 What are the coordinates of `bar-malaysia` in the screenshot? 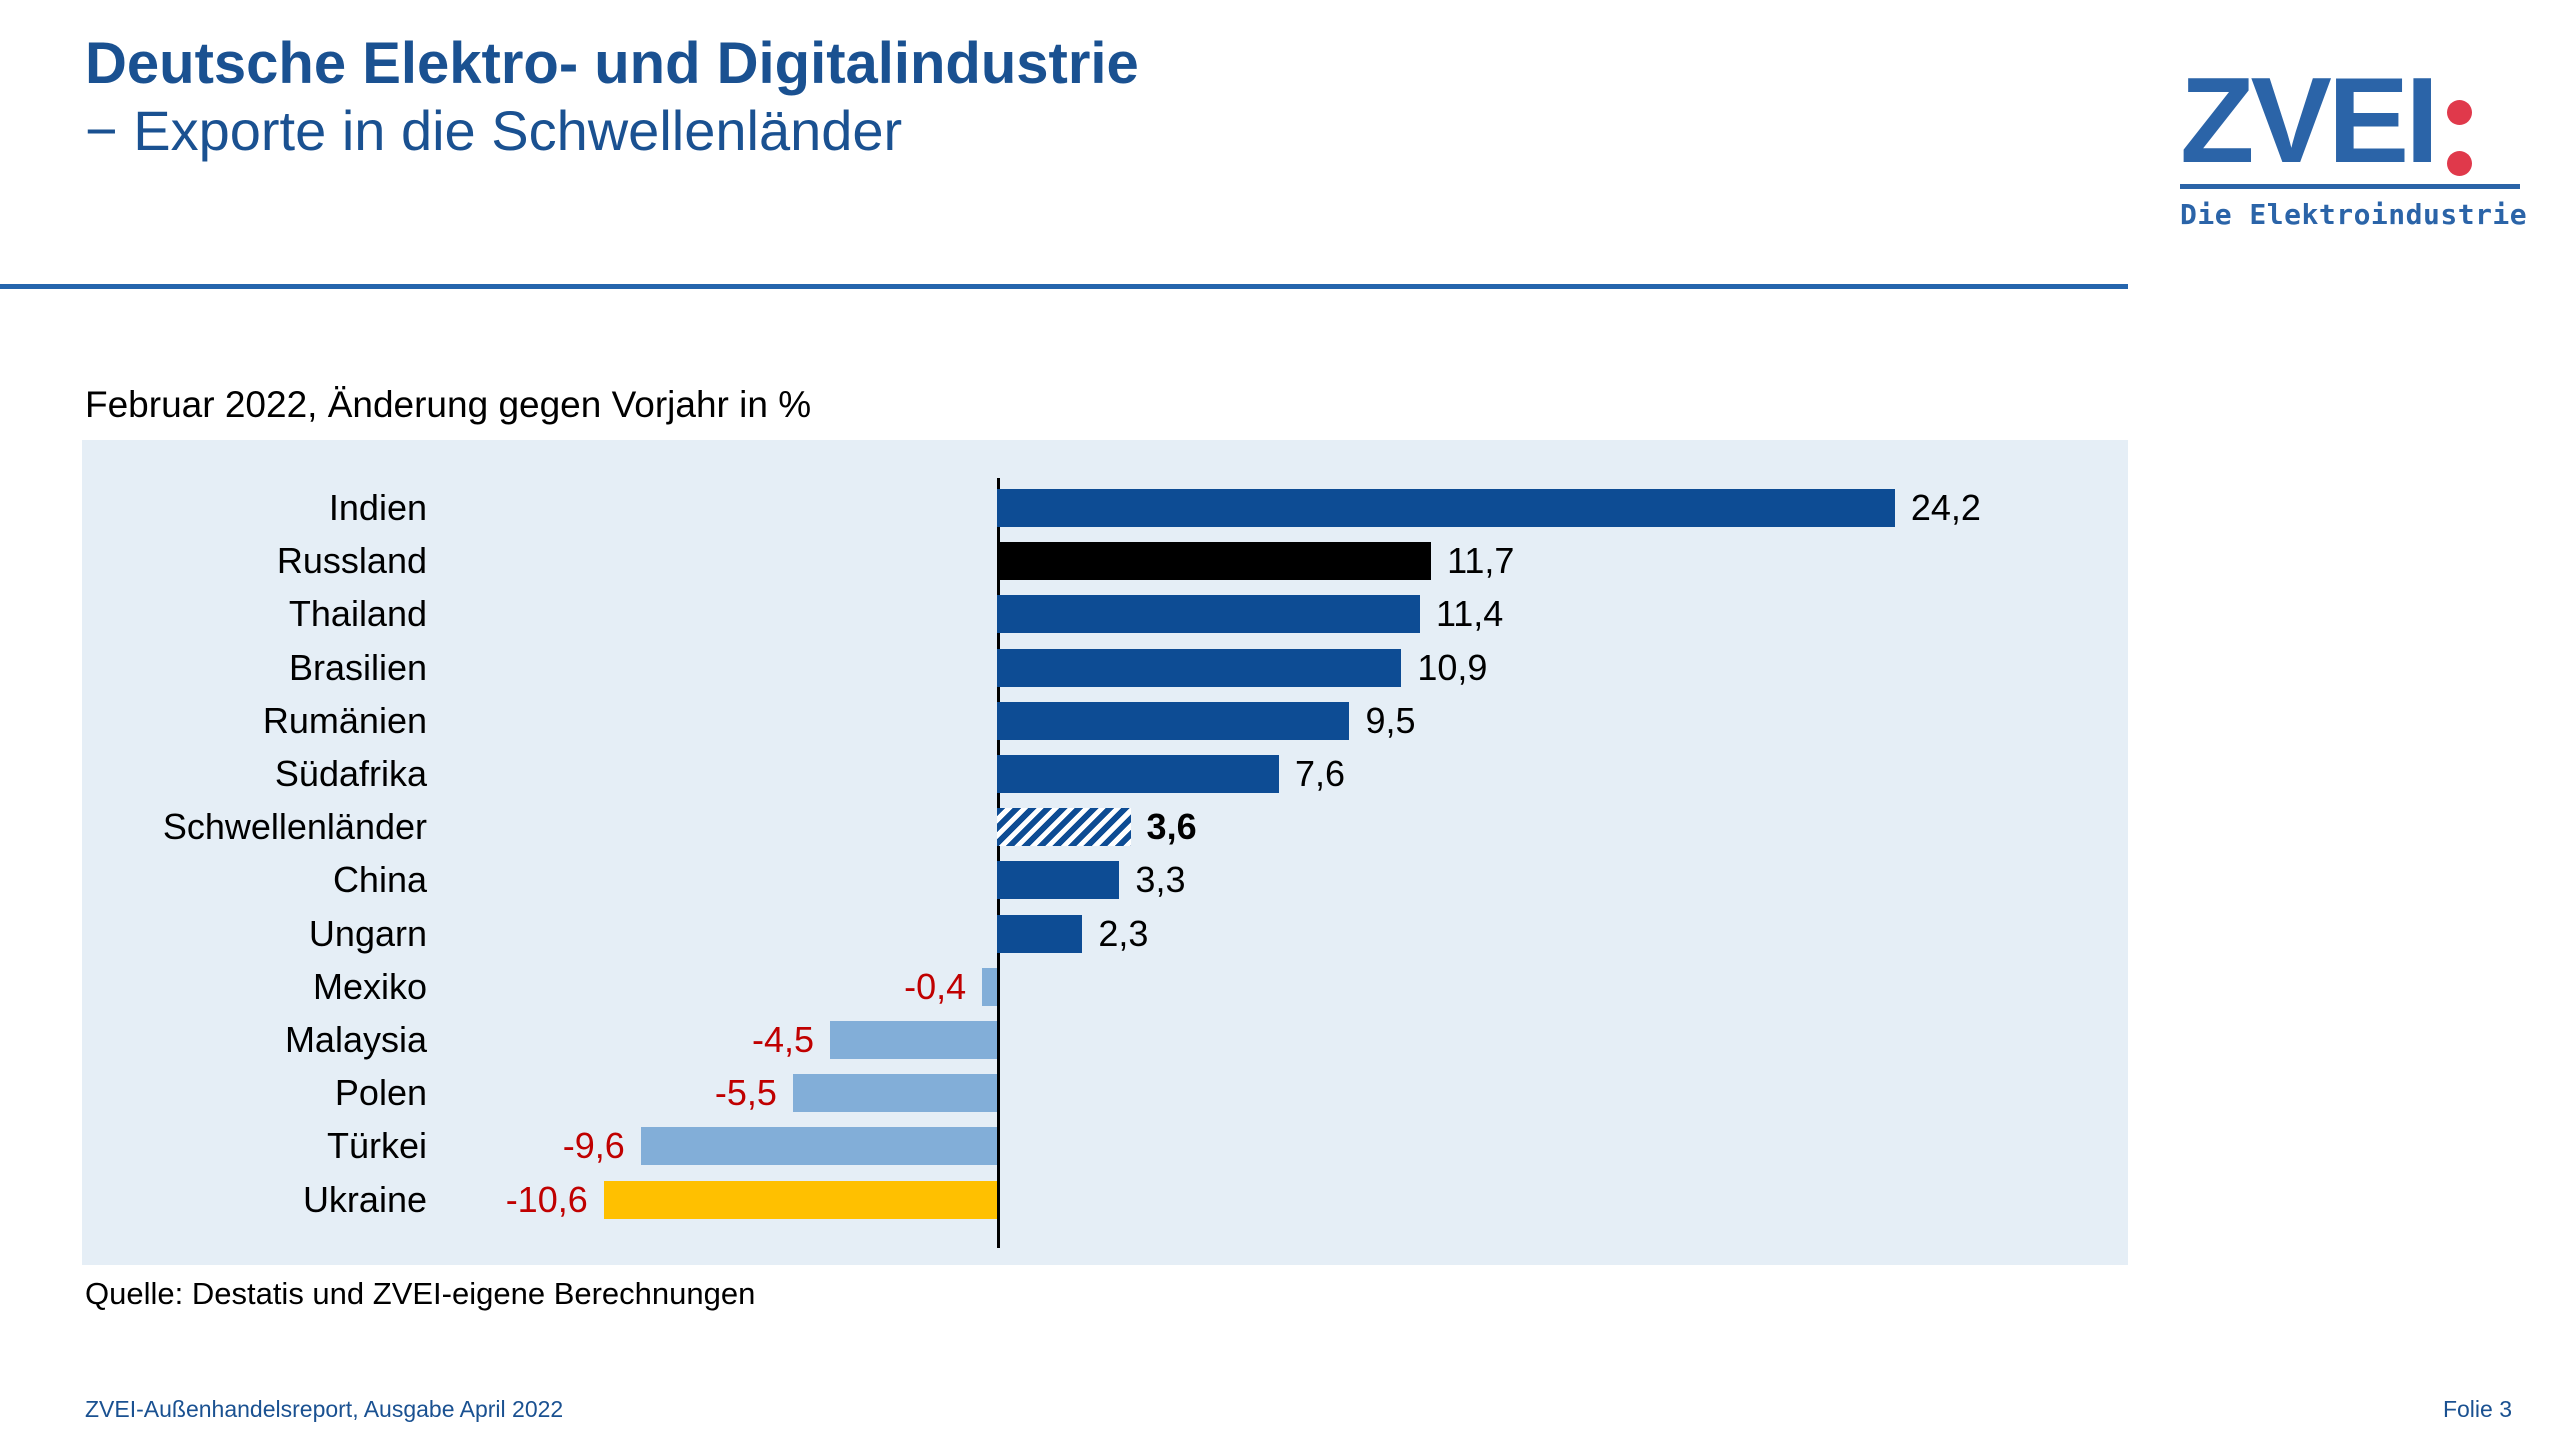 It's located at (913, 1040).